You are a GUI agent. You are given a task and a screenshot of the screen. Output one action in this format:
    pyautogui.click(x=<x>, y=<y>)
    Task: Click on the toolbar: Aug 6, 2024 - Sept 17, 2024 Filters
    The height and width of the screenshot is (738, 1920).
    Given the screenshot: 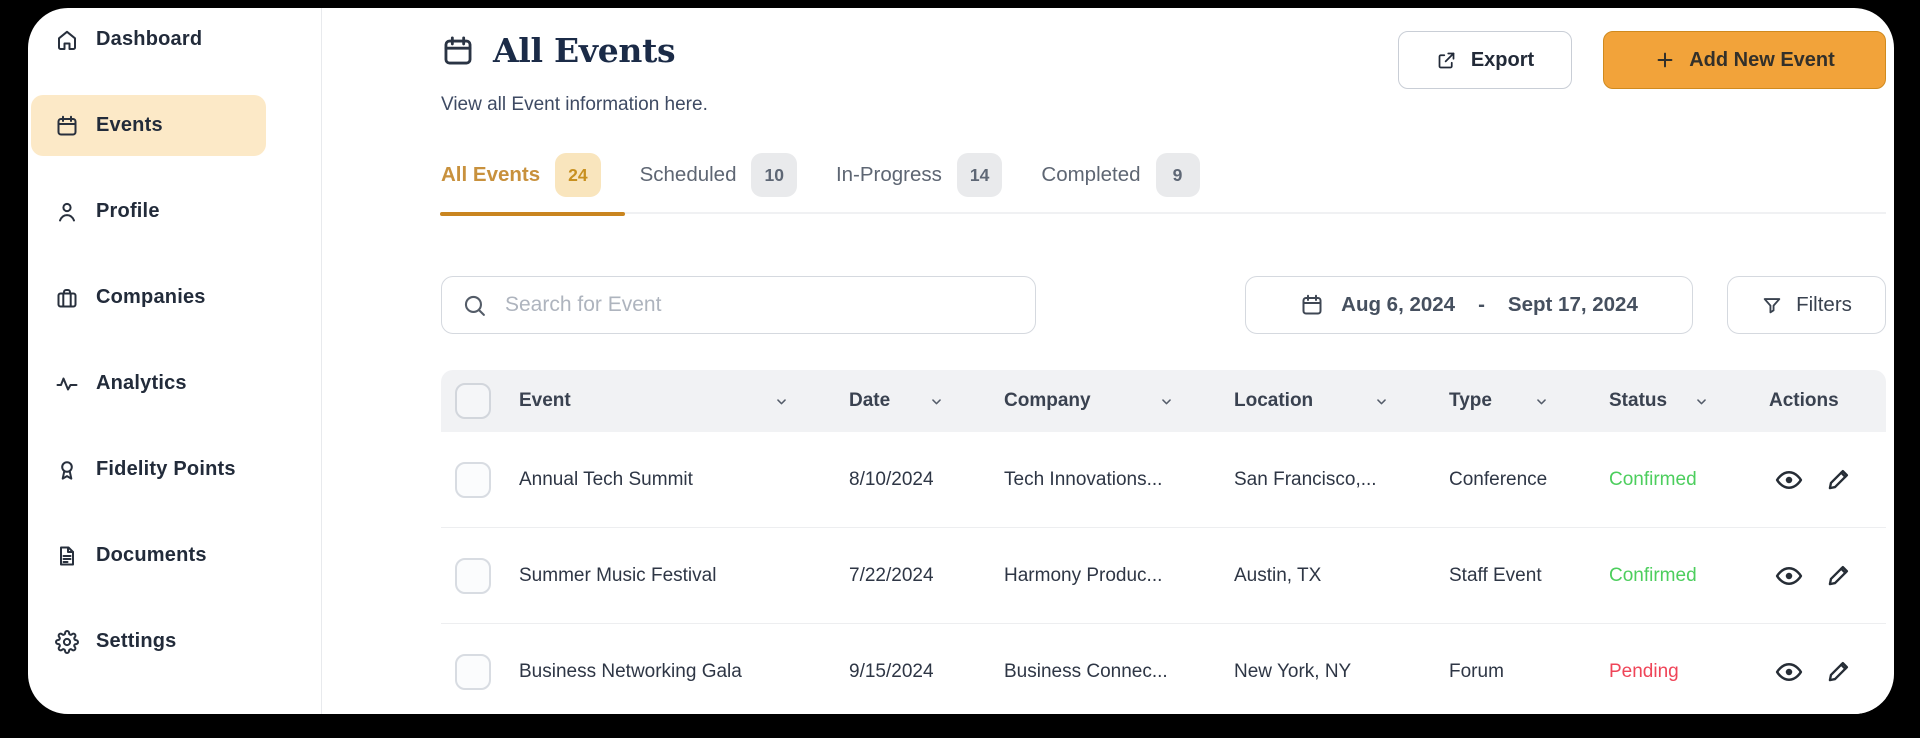 What is the action you would take?
    pyautogui.click(x=1163, y=305)
    